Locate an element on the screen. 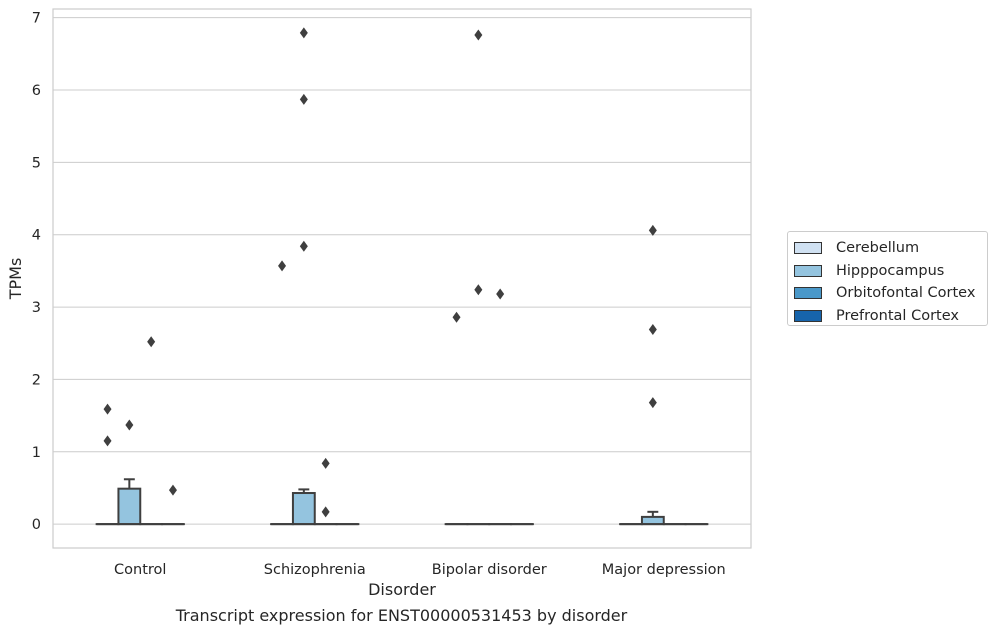 The image size is (999, 634). x-tick-label: Schizophrenia is located at coordinates (315, 570).